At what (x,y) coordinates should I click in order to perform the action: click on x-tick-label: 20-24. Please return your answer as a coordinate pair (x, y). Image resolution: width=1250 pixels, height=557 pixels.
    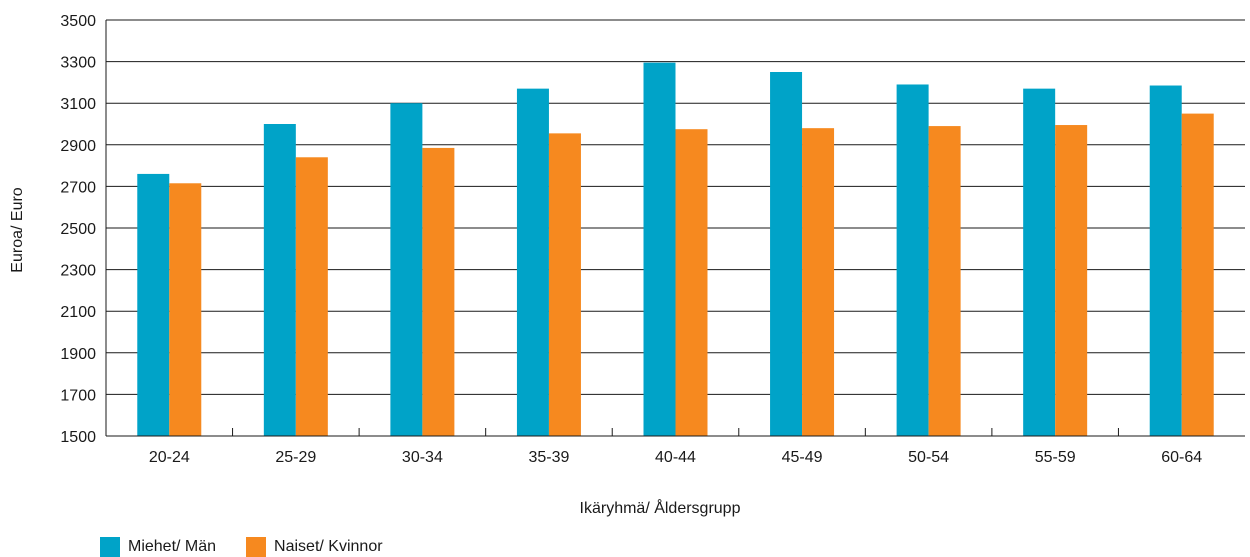
    Looking at the image, I should click on (169, 457).